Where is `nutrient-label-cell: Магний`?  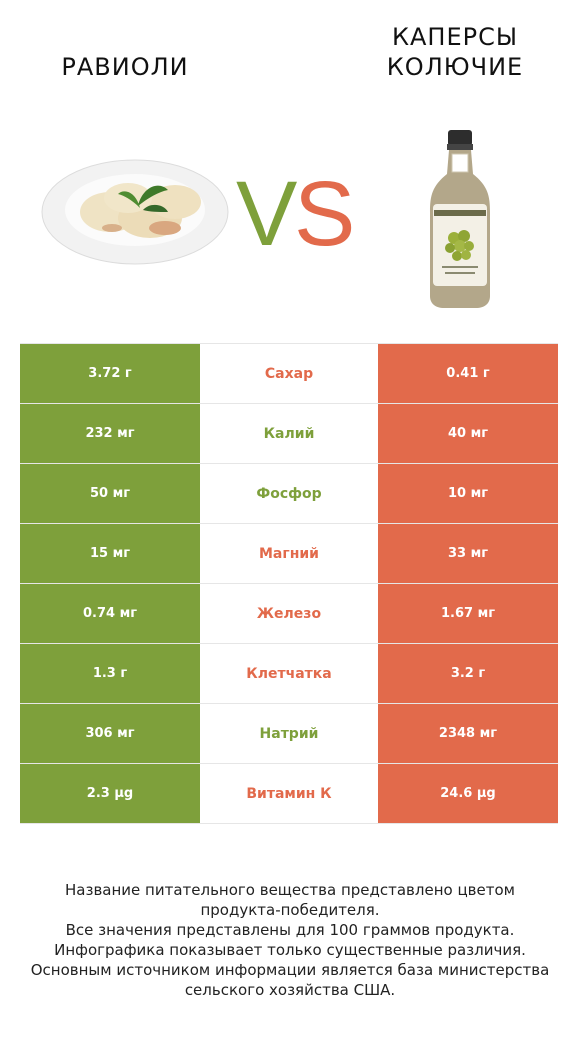
nutrient-label-cell: Магний is located at coordinates (289, 553).